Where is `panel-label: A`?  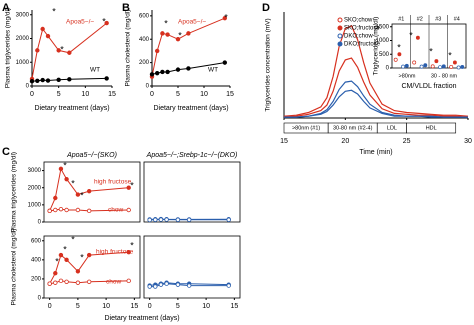 panel-label: A is located at coordinates (6, 8).